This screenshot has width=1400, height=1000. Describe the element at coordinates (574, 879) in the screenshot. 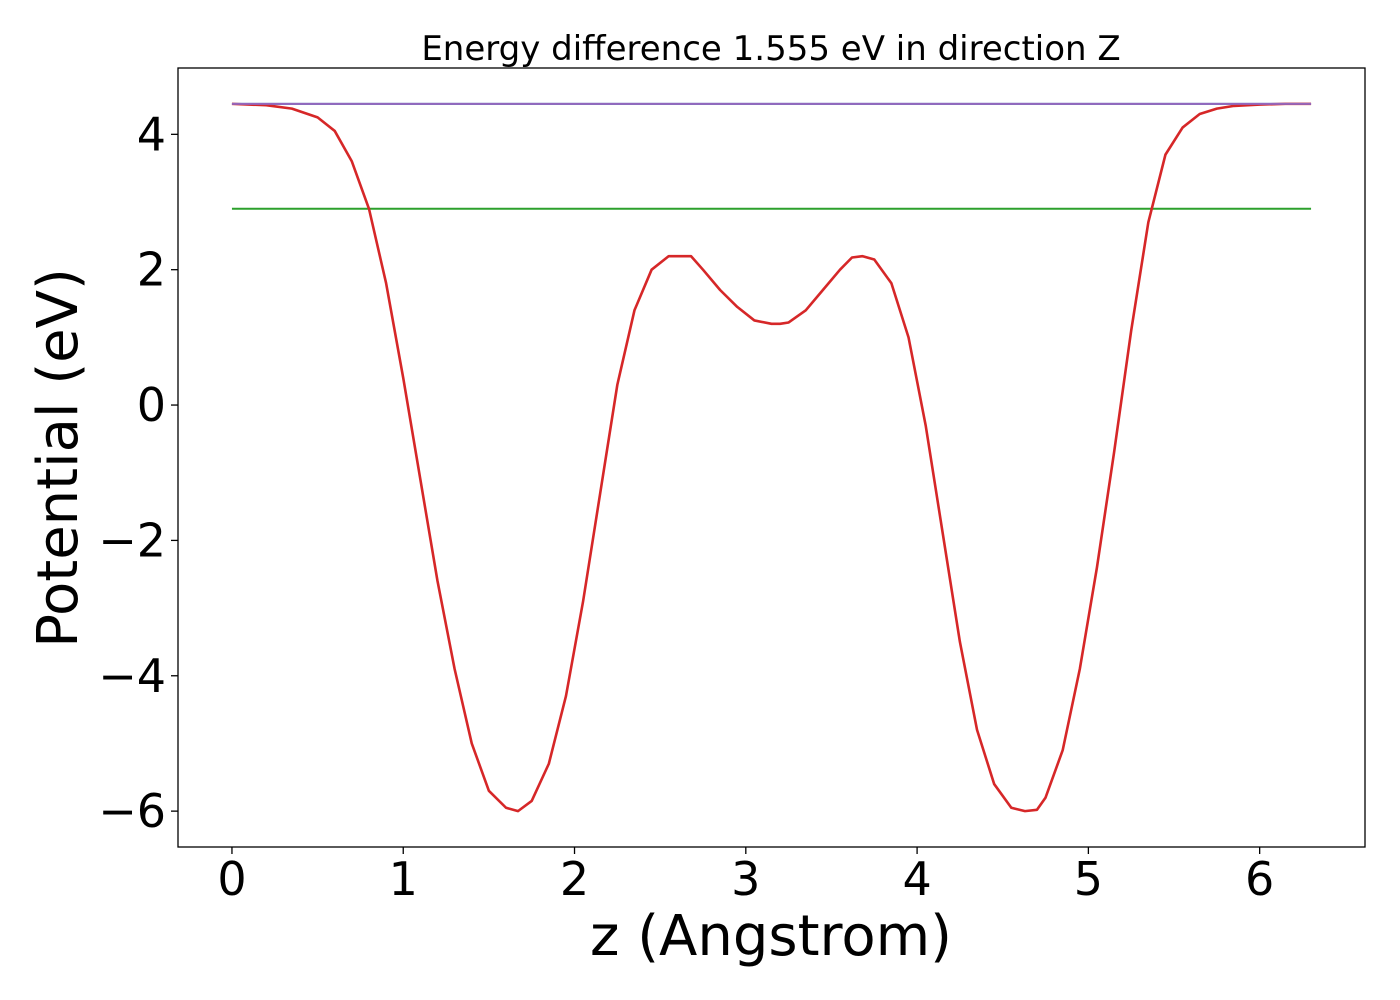

I see `x-tick-label: 2` at that location.